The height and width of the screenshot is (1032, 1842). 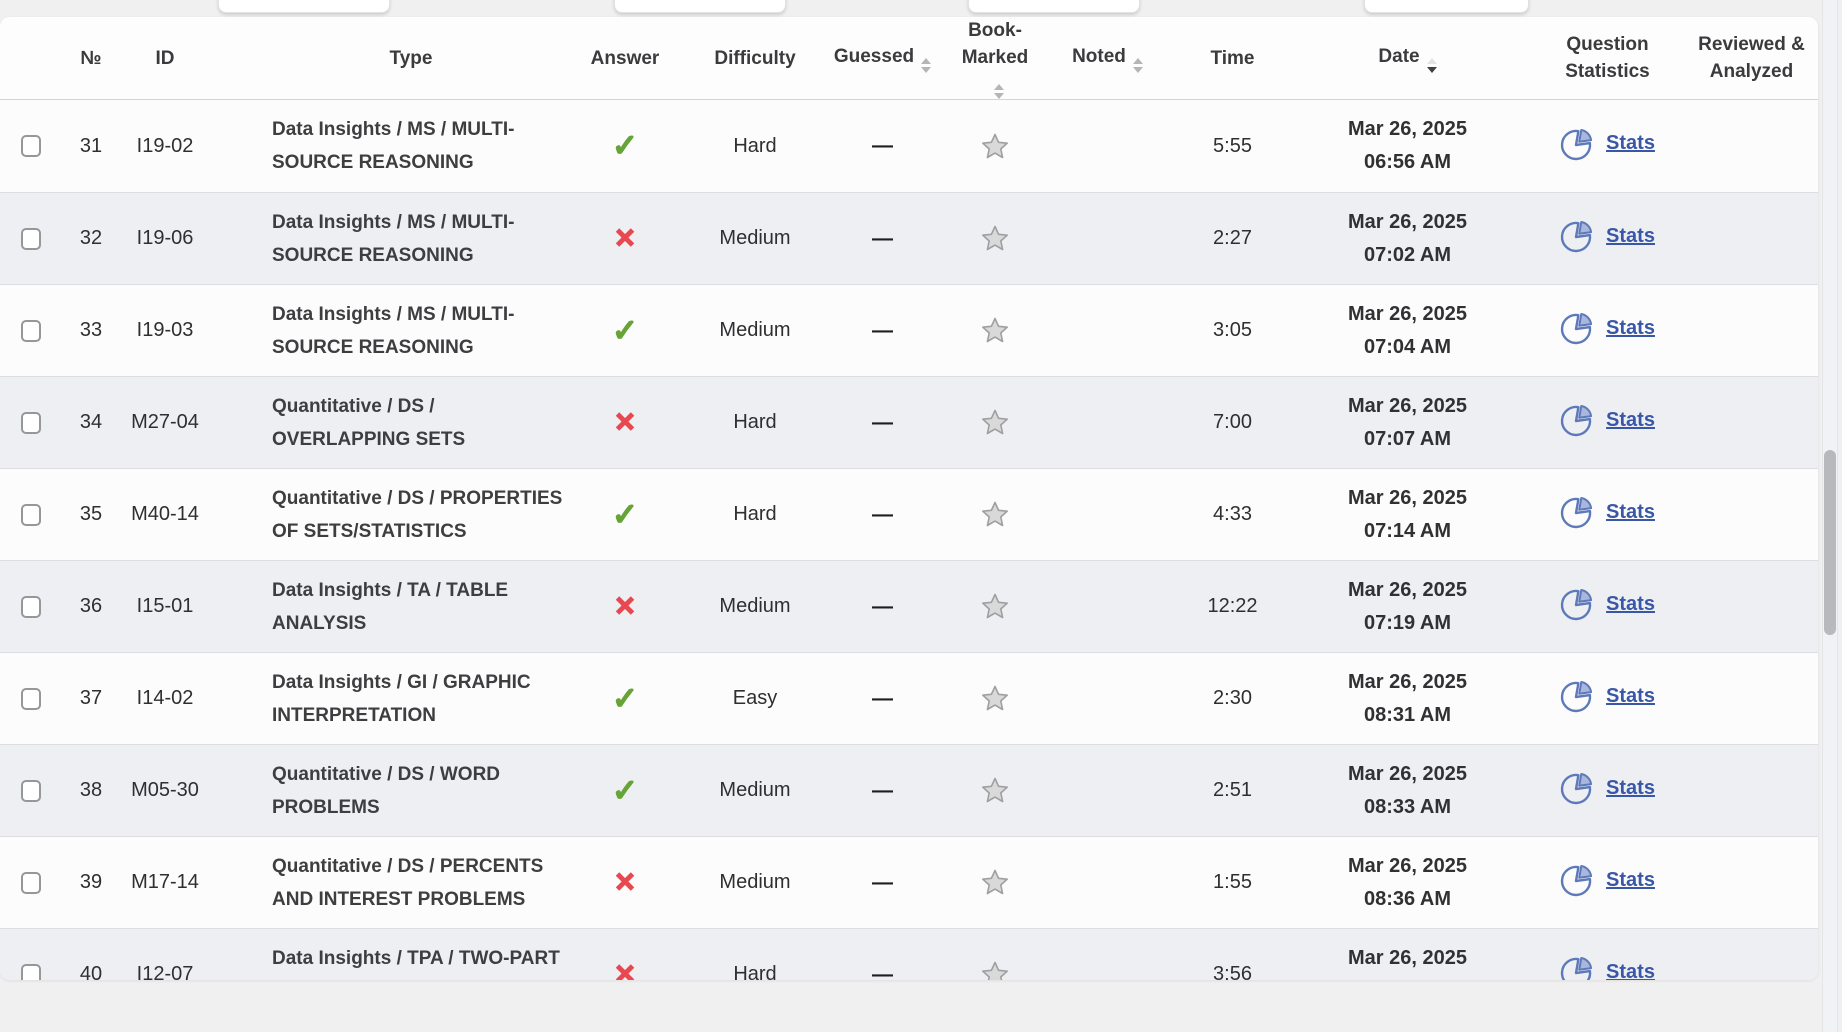 I want to click on col-header-answer: Answer, so click(x=625, y=58).